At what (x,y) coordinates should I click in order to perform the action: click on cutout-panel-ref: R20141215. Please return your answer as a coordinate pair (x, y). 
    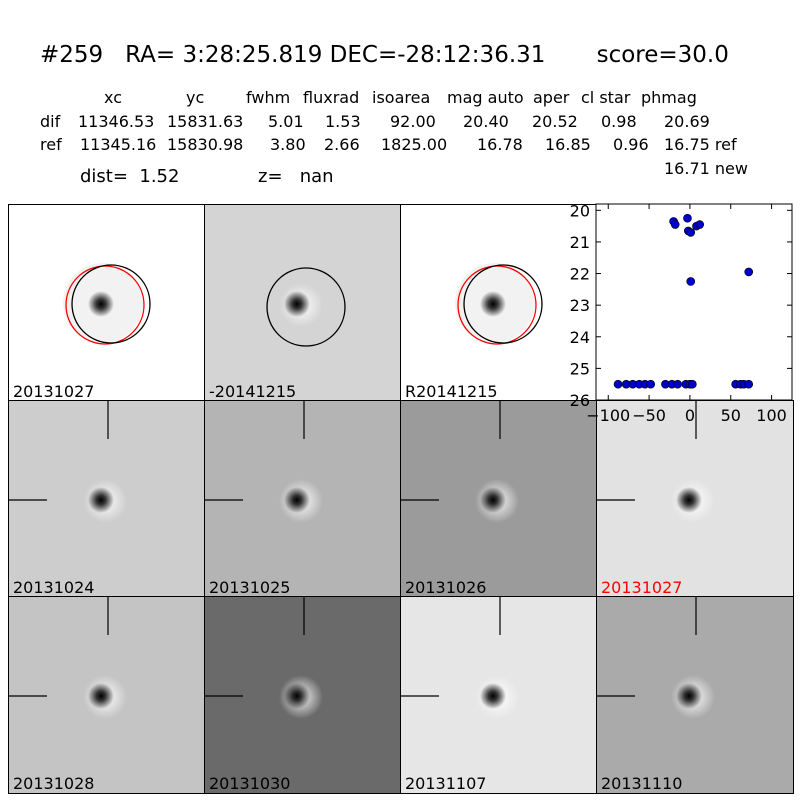
    Looking at the image, I should click on (499, 303).